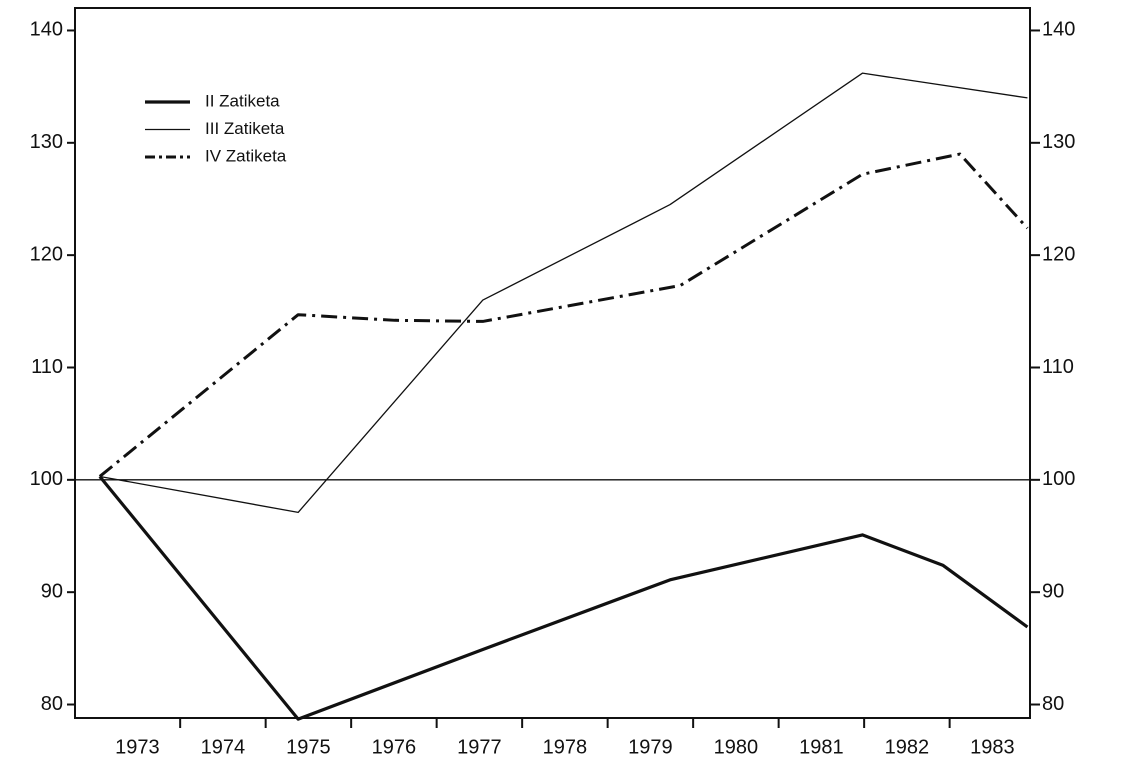  What do you see at coordinates (242, 100) in the screenshot?
I see `legend-label: II Zatiketa` at bounding box center [242, 100].